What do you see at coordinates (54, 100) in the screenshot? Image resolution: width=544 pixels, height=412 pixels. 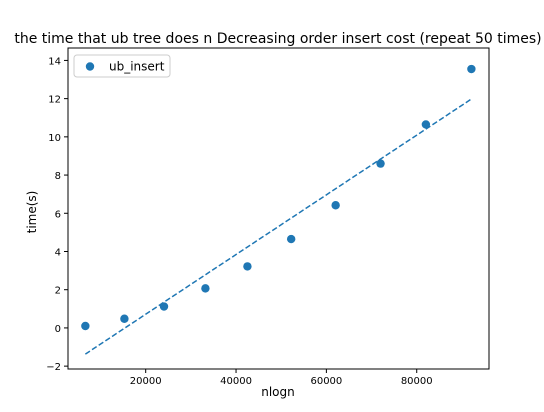 I see `y-tick-label: 12` at bounding box center [54, 100].